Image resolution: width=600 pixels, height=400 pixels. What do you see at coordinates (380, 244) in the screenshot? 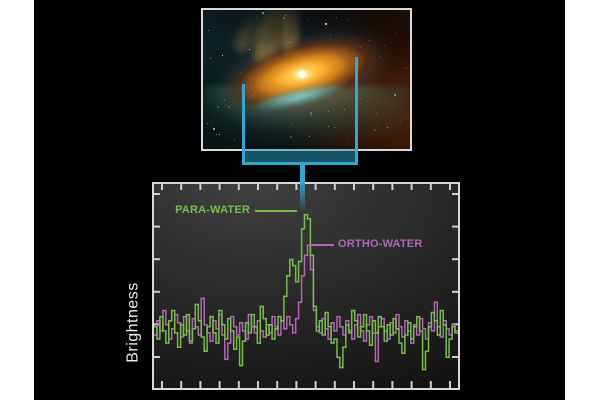
I see `ortho-water-label: ORTHO-WATER` at bounding box center [380, 244].